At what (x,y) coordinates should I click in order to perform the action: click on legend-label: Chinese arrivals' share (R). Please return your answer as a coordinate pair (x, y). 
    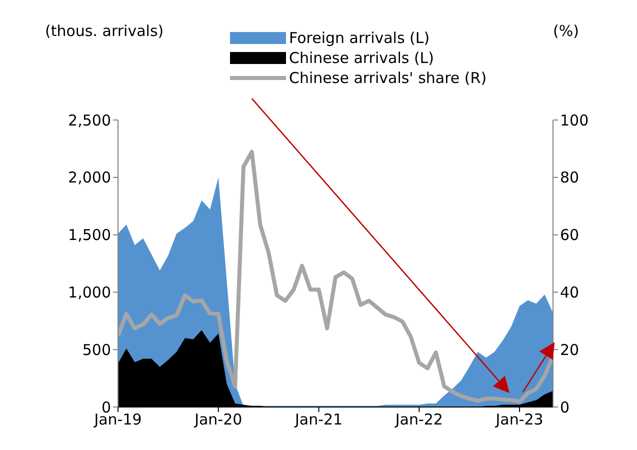
    Looking at the image, I should click on (388, 78).